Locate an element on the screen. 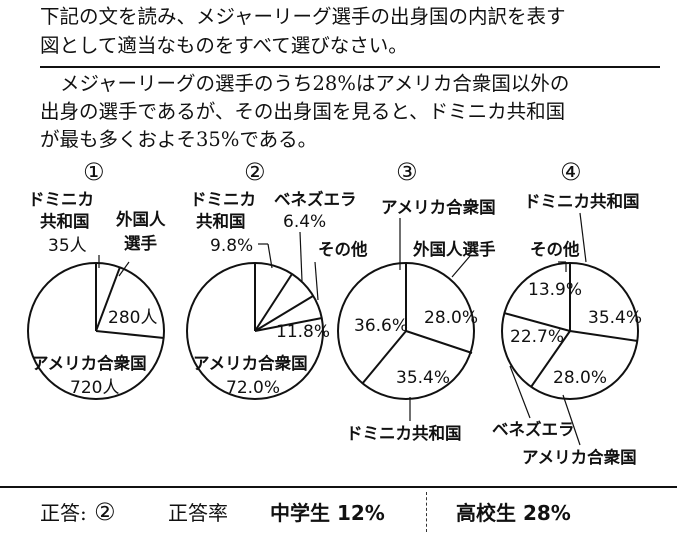 This screenshot has width=677, height=534. chart-2-dominican-value: 9.8% is located at coordinates (232, 246).